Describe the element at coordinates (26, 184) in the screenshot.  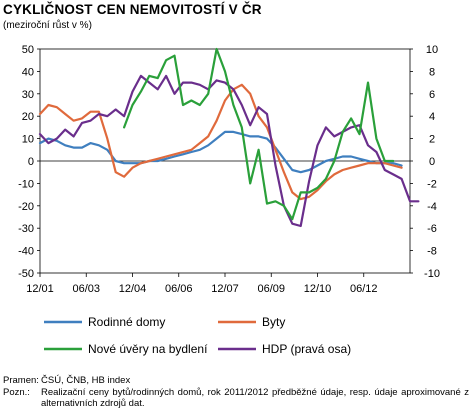
I see `left-tick-label: -10` at that location.